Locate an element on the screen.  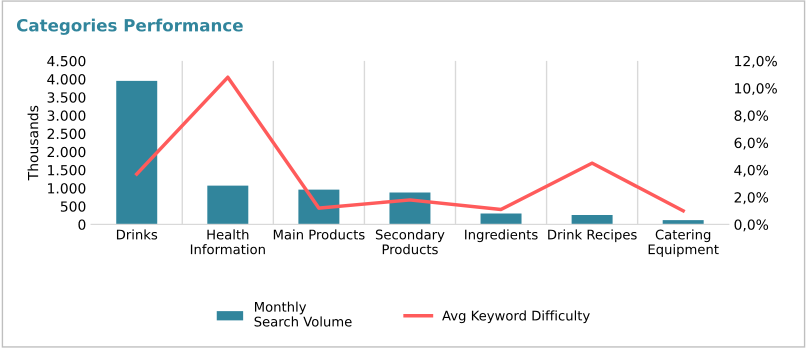
y-tick-label: 4.000 is located at coordinates (66, 79).